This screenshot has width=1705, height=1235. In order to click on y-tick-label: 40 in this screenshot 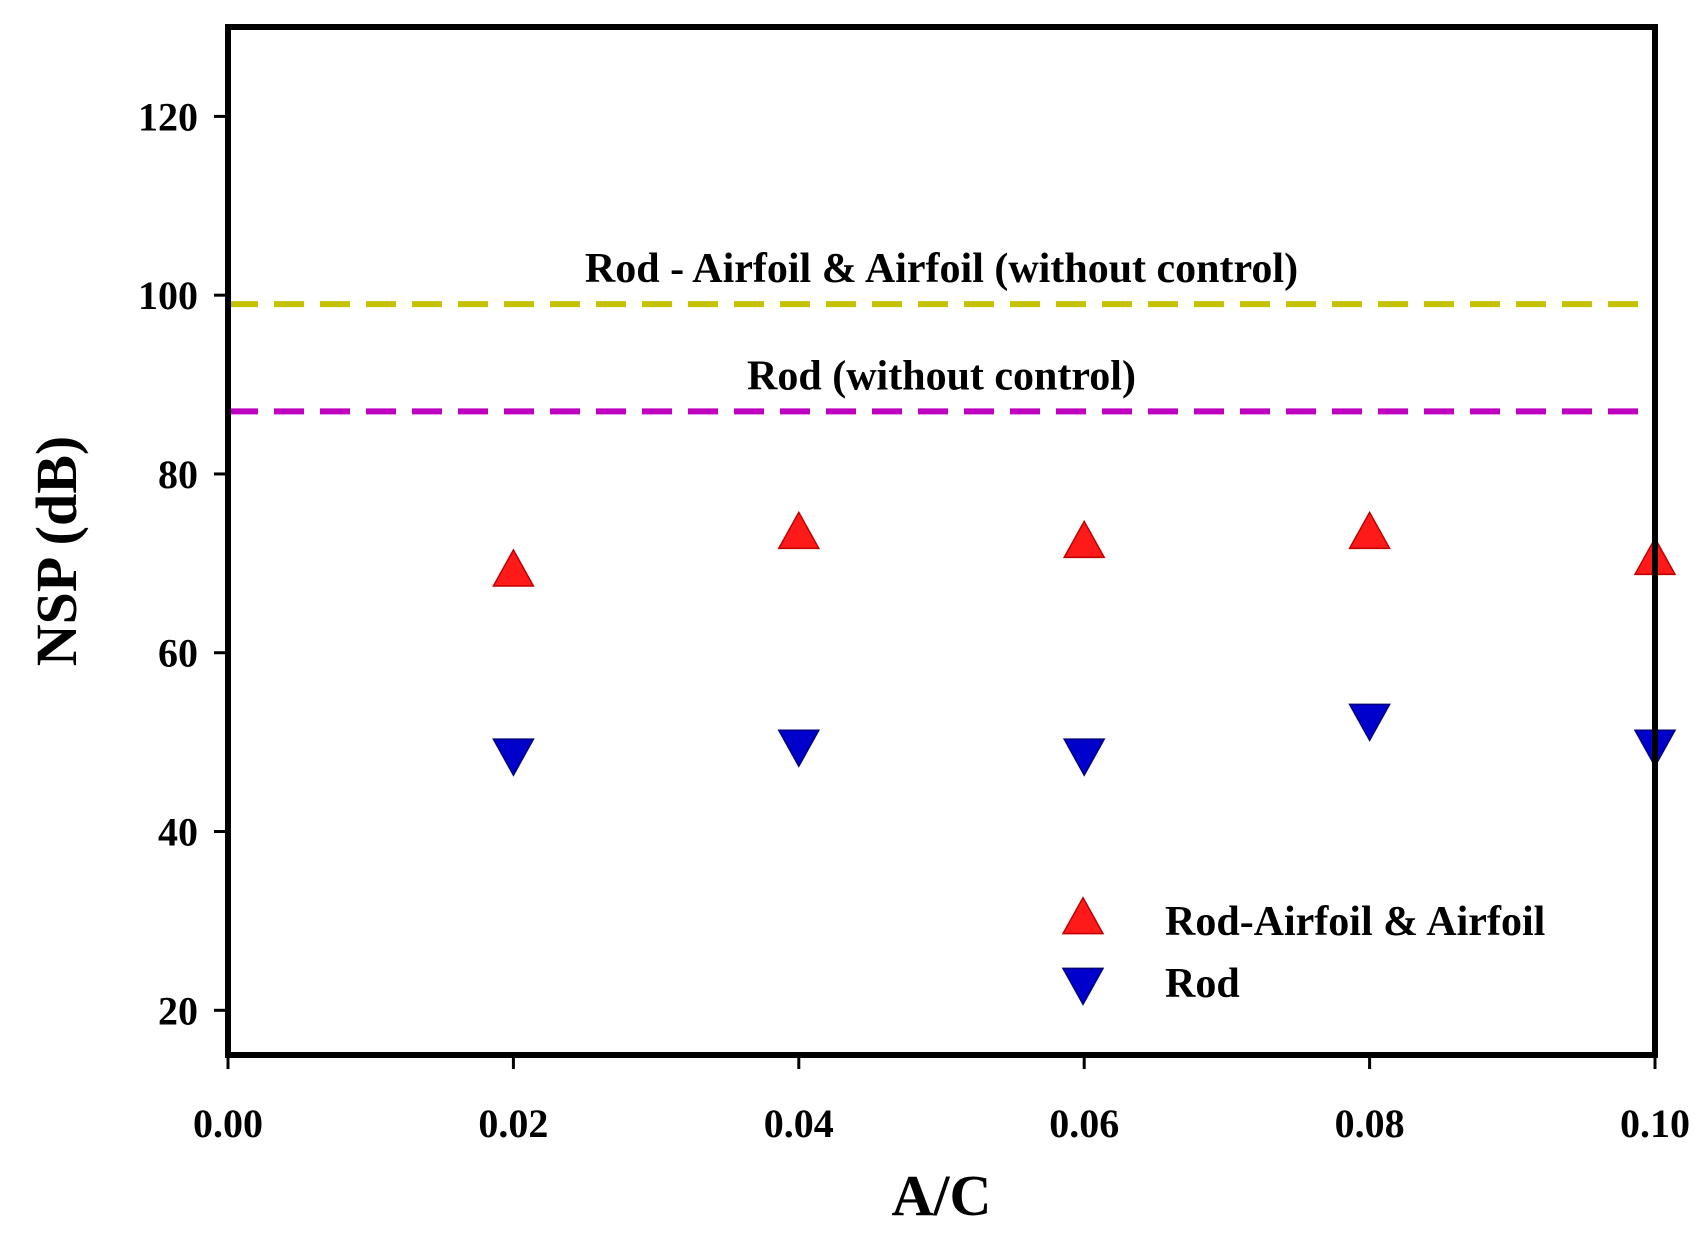, I will do `click(178, 832)`.